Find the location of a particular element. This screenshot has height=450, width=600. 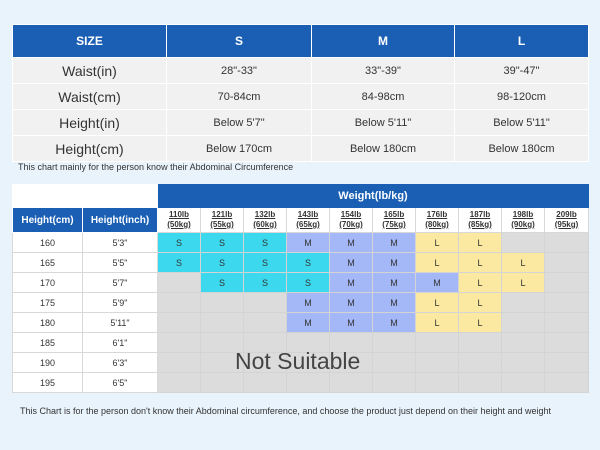

weight-lb: 209lb is located at coordinates (566, 214).